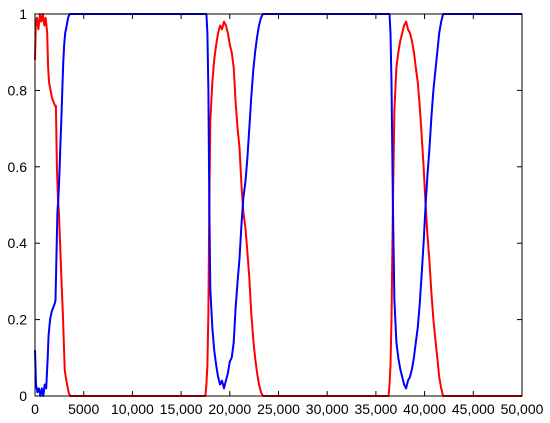 The height and width of the screenshot is (423, 550). I want to click on x-tick-label: 0, so click(35, 409).